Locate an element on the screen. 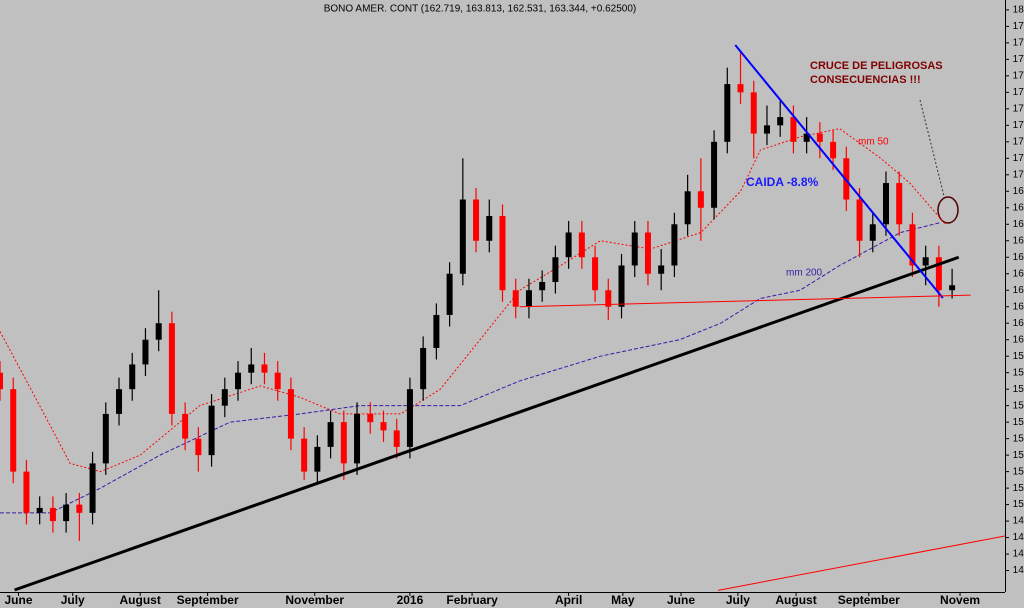 The image size is (1024, 608). y-tick-label: 178 is located at coordinates (1018, 43).